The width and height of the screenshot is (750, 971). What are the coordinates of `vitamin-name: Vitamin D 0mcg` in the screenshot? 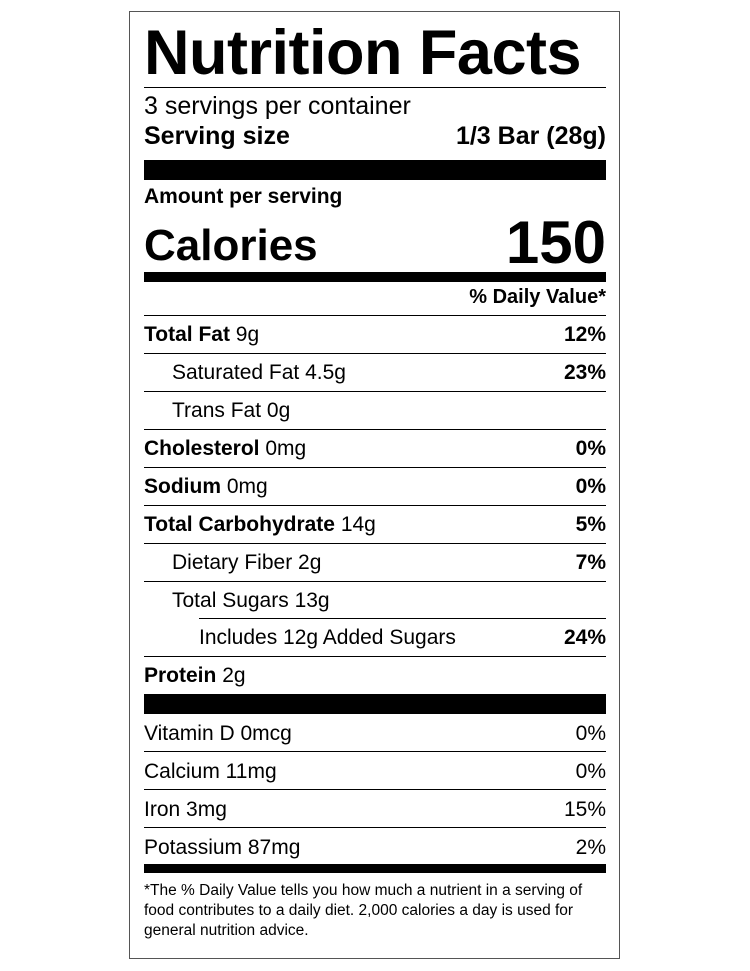 It's located at (218, 733).